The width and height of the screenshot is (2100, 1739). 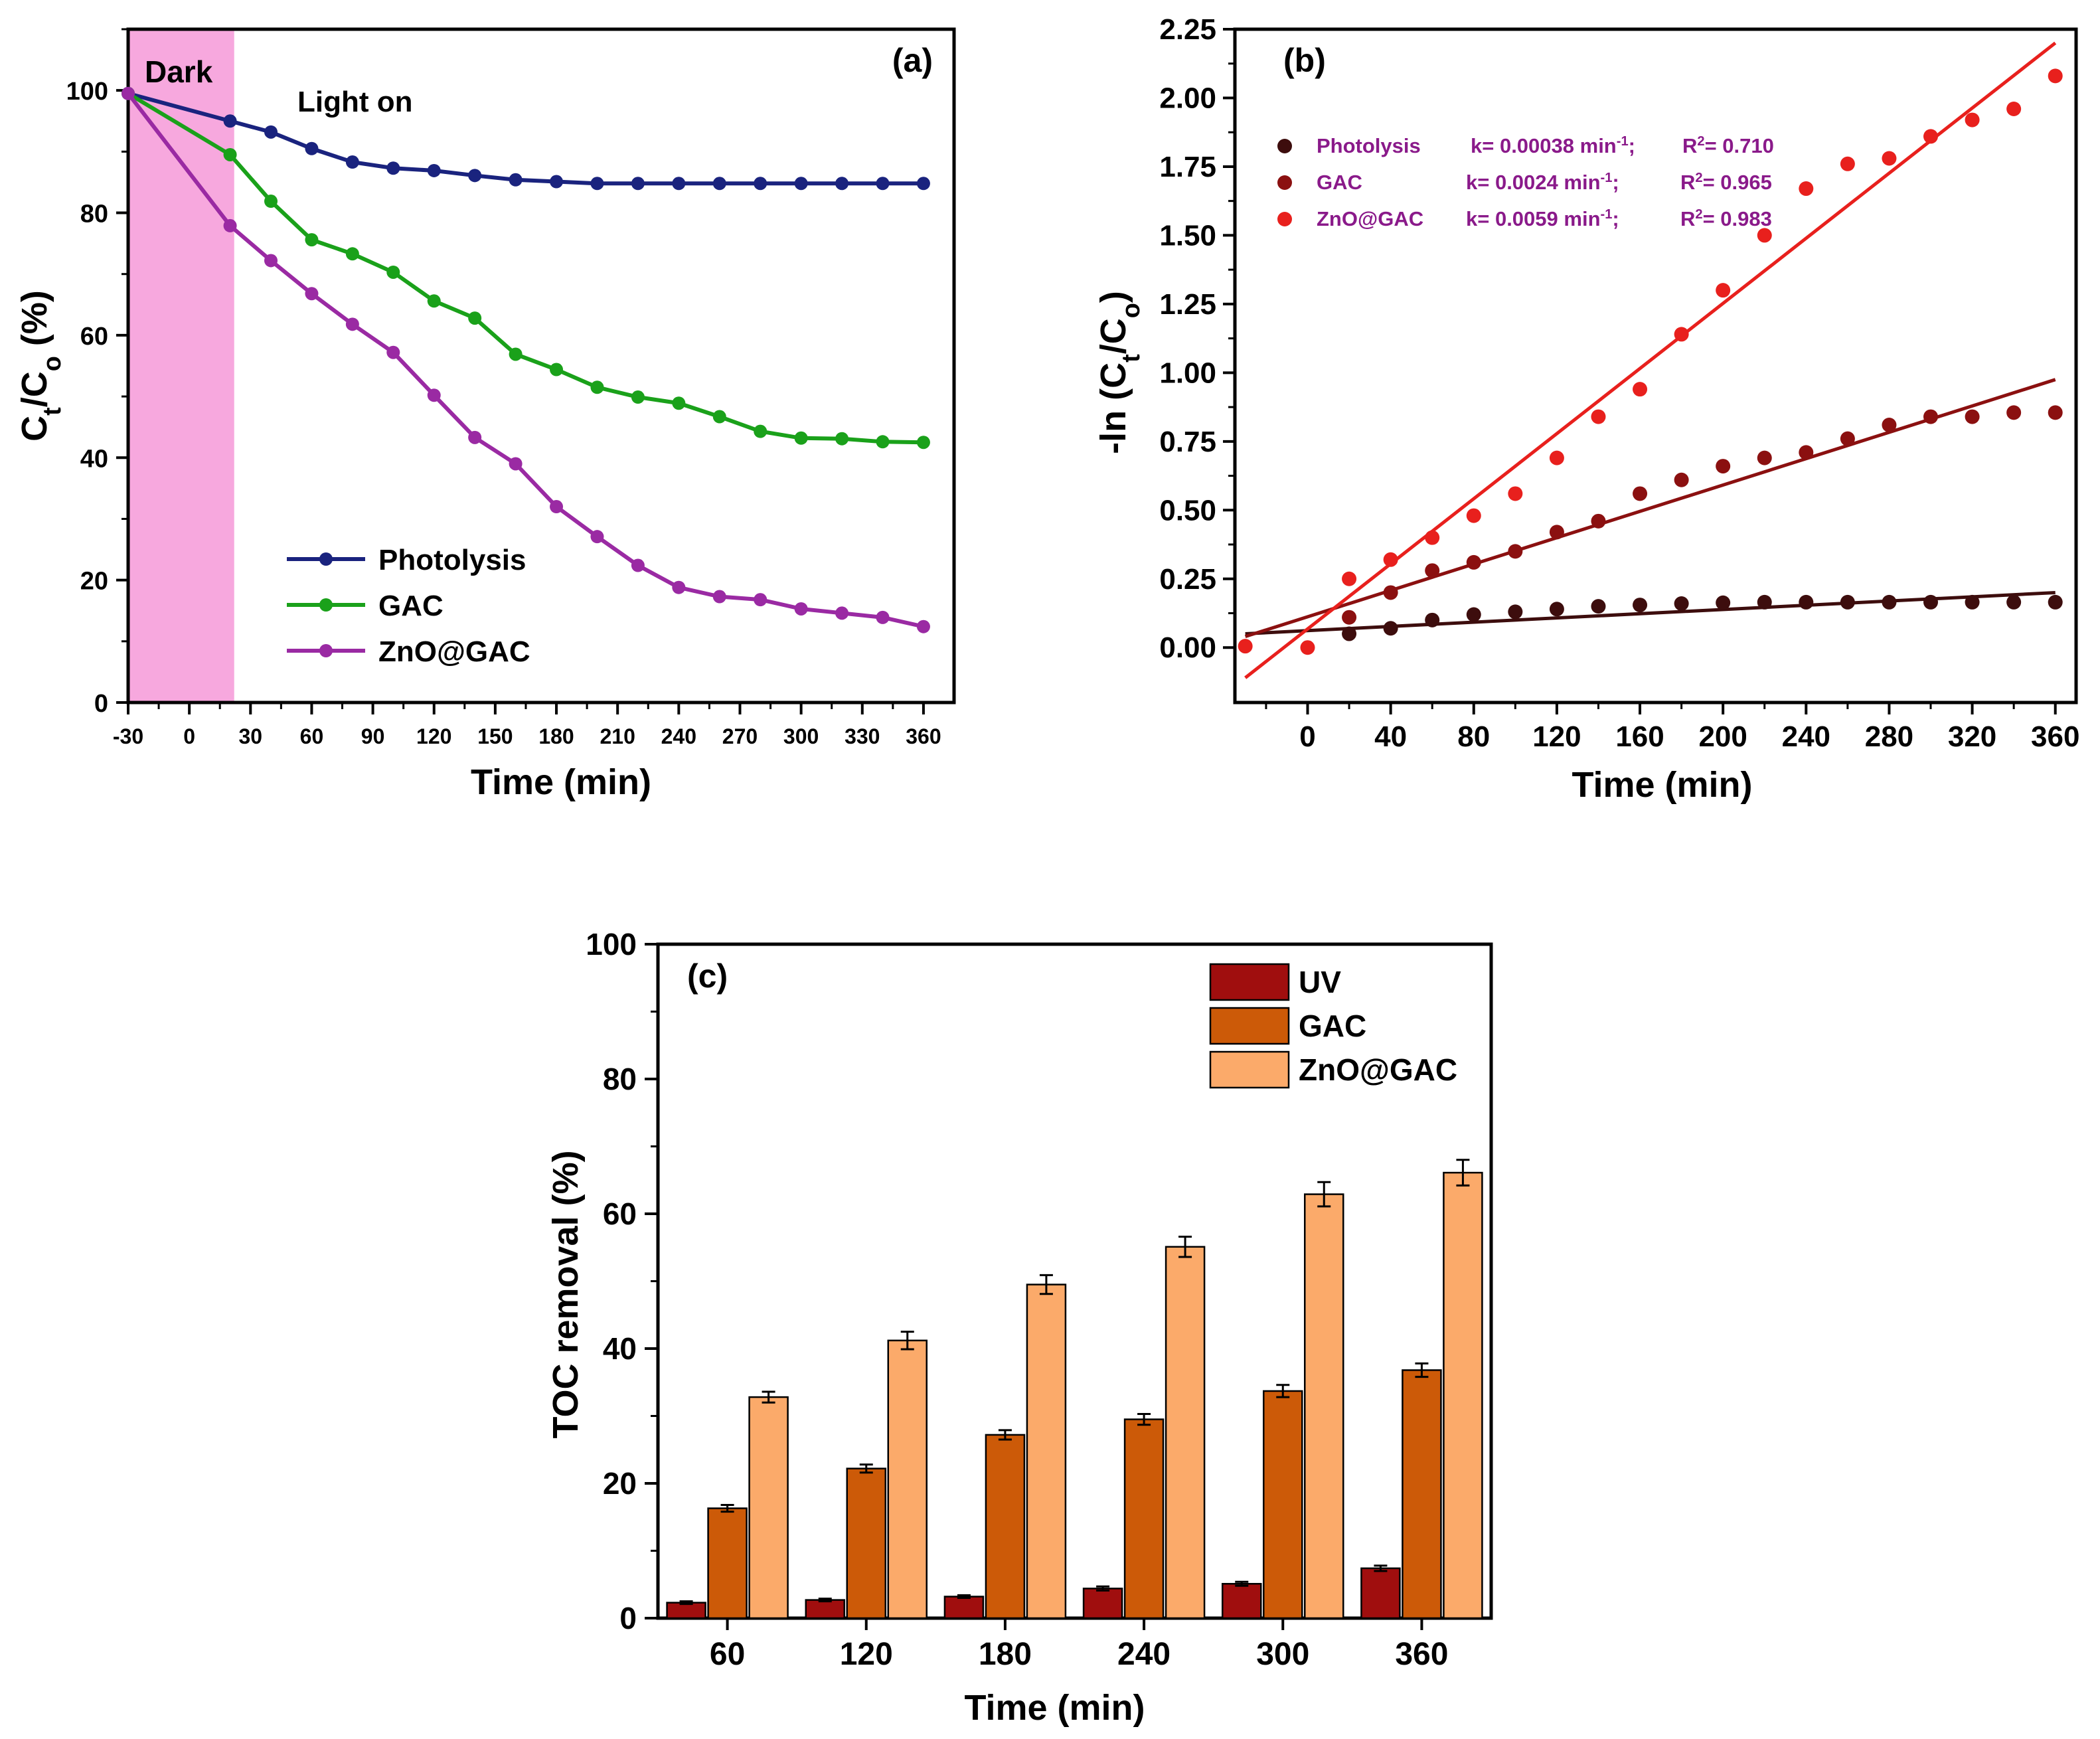 What do you see at coordinates (94, 214) in the screenshot?
I see `y-tick-label: 80` at bounding box center [94, 214].